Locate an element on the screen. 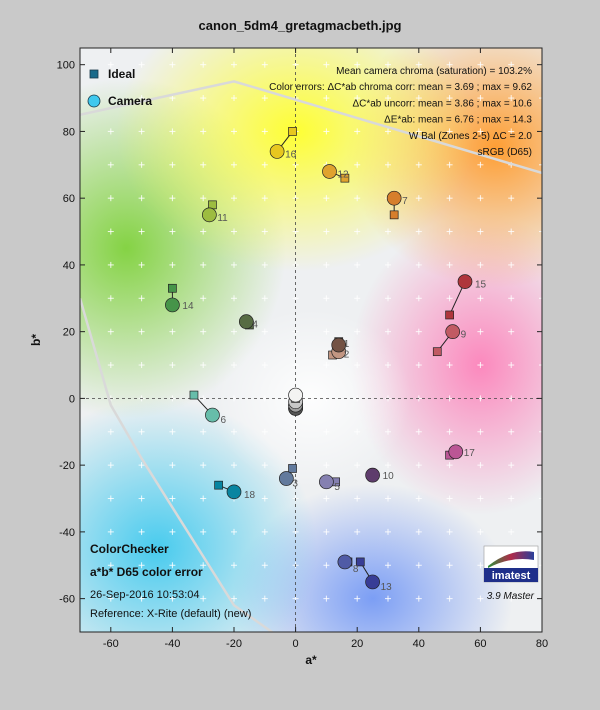 The image size is (600, 710). y-tick-label: -20 is located at coordinates (67, 466).